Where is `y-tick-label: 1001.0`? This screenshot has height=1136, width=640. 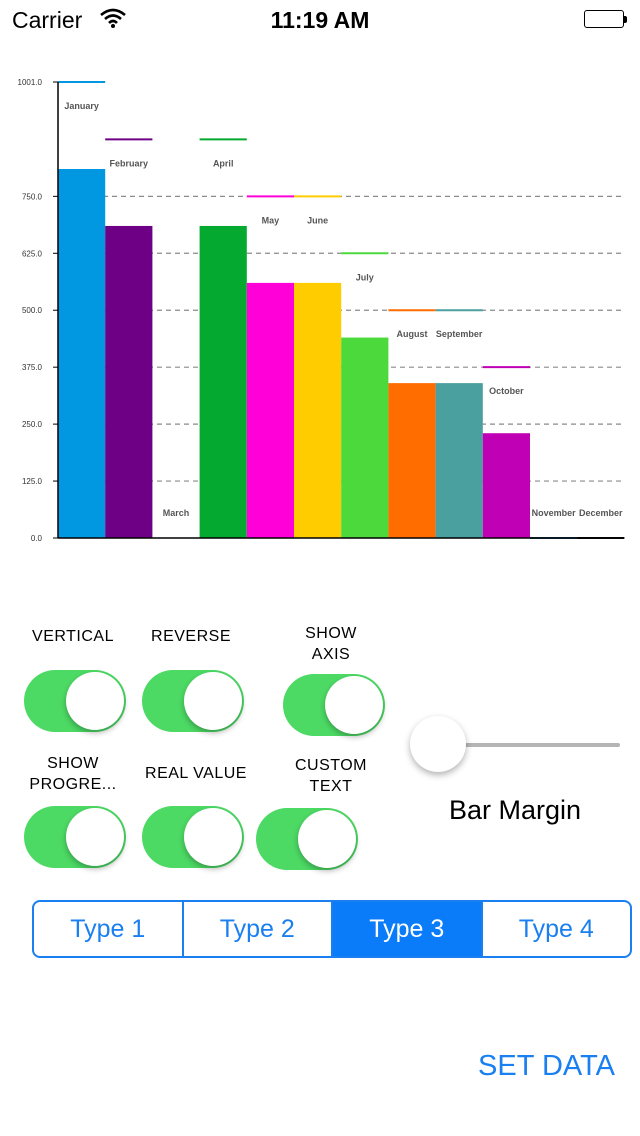 y-tick-label: 1001.0 is located at coordinates (30, 82).